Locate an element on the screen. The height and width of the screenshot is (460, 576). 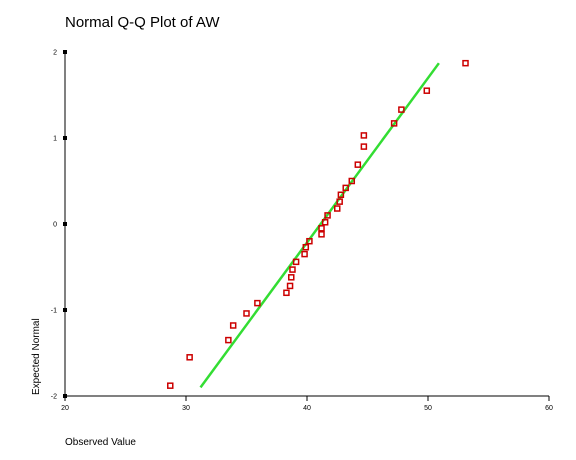
x-tick-label: 30 is located at coordinates (186, 408).